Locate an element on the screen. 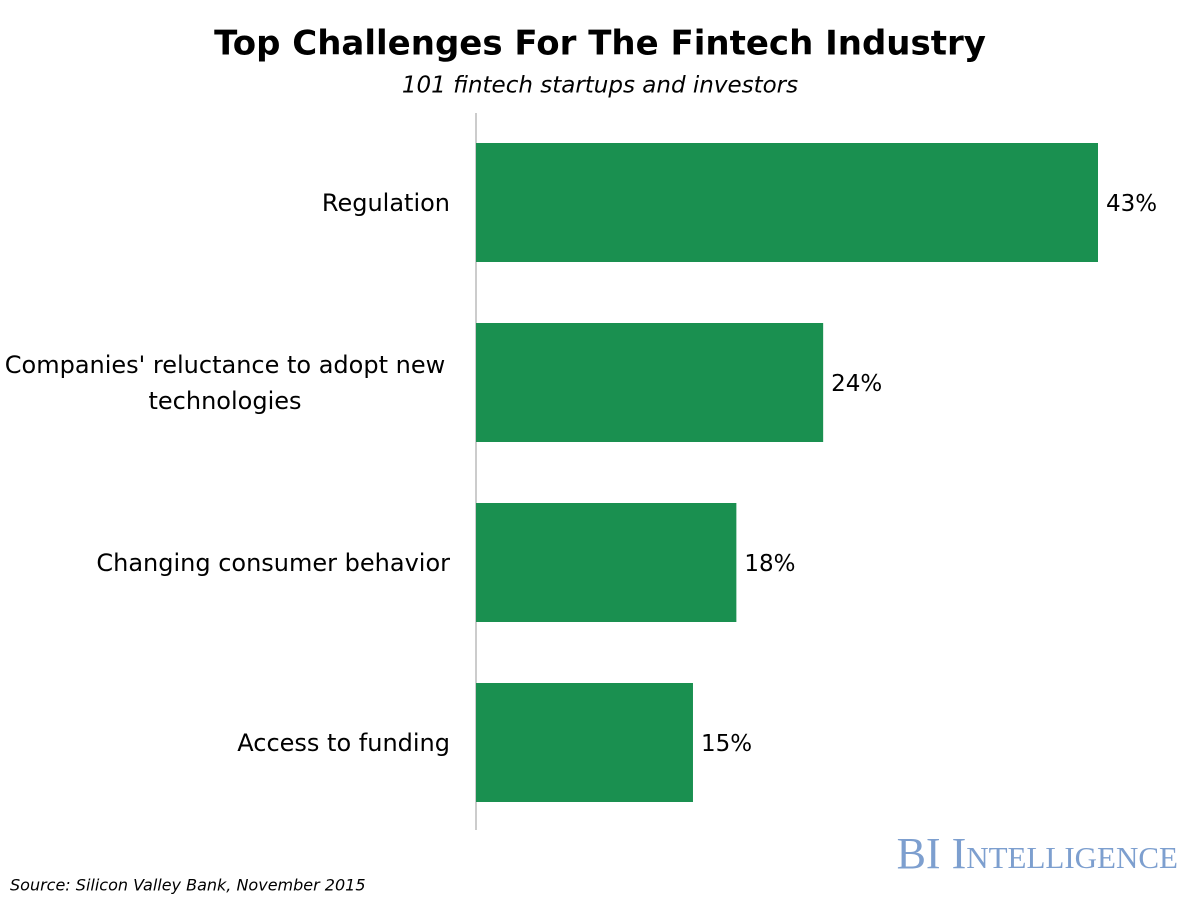  category-label: Changing consumer behavior is located at coordinates (273, 562).